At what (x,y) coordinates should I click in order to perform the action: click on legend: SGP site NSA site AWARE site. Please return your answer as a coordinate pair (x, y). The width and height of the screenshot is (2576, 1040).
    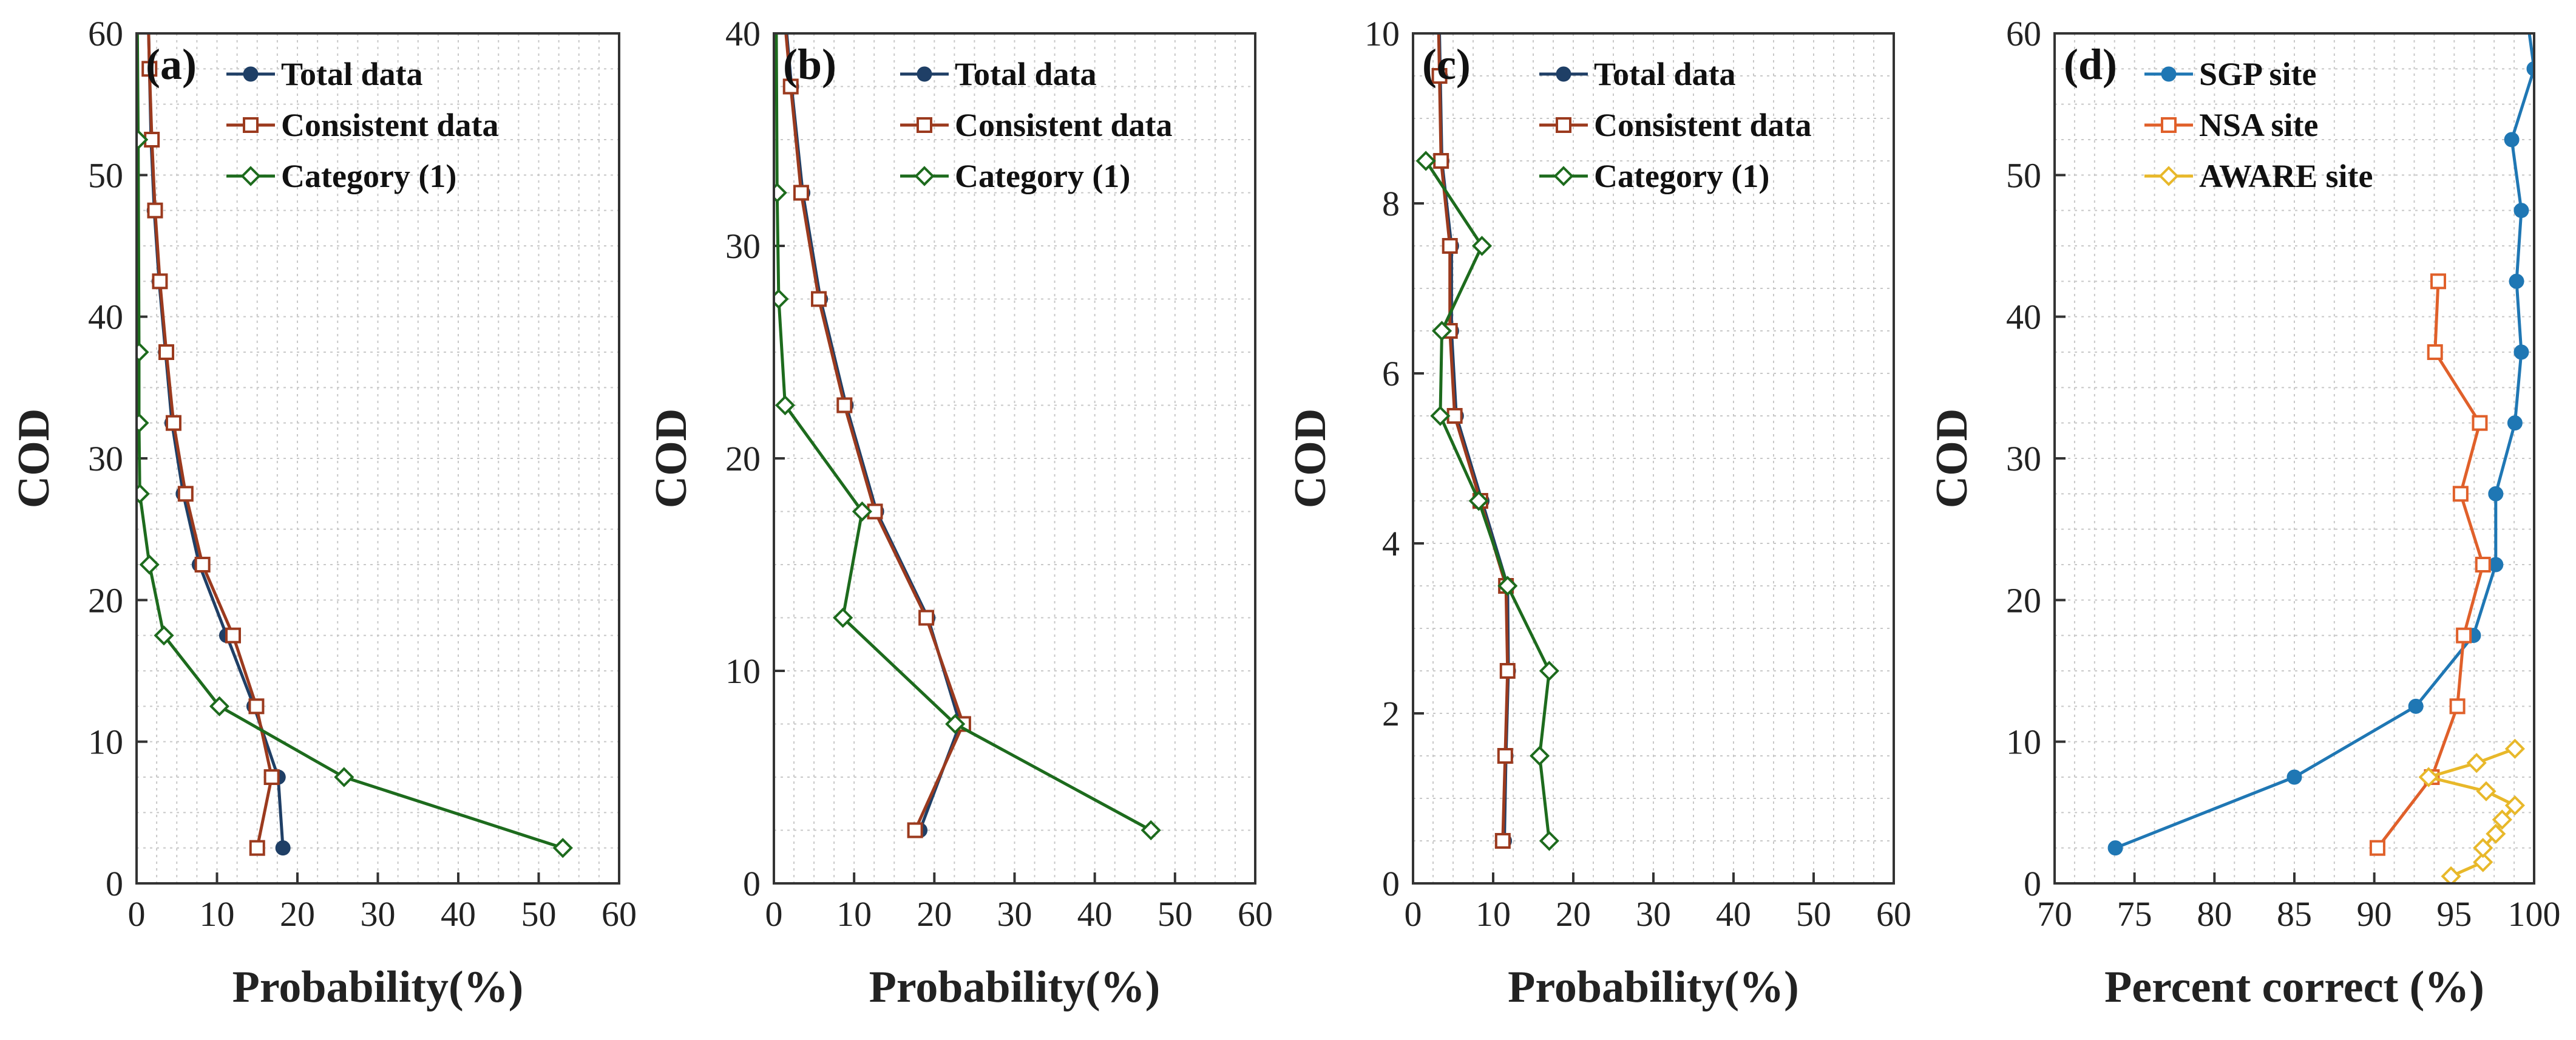
    Looking at the image, I should click on (2258, 125).